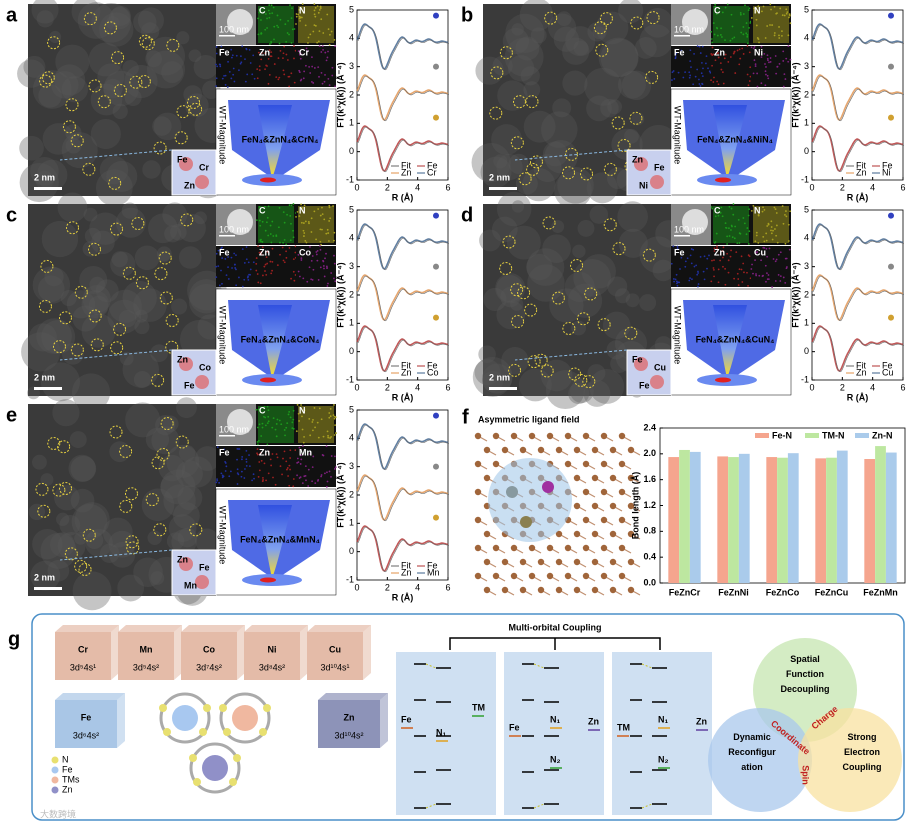 This screenshot has height=829, width=915. I want to click on atom, so click(185, 718).